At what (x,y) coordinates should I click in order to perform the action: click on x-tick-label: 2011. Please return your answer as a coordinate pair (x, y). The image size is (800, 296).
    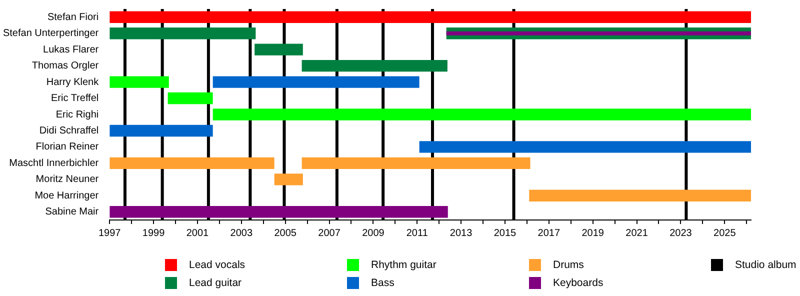
    Looking at the image, I should click on (417, 233).